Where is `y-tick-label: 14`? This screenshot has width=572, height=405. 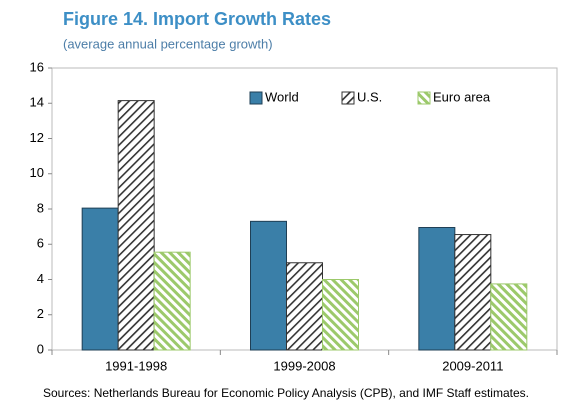 y-tick-label: 14 is located at coordinates (37, 102).